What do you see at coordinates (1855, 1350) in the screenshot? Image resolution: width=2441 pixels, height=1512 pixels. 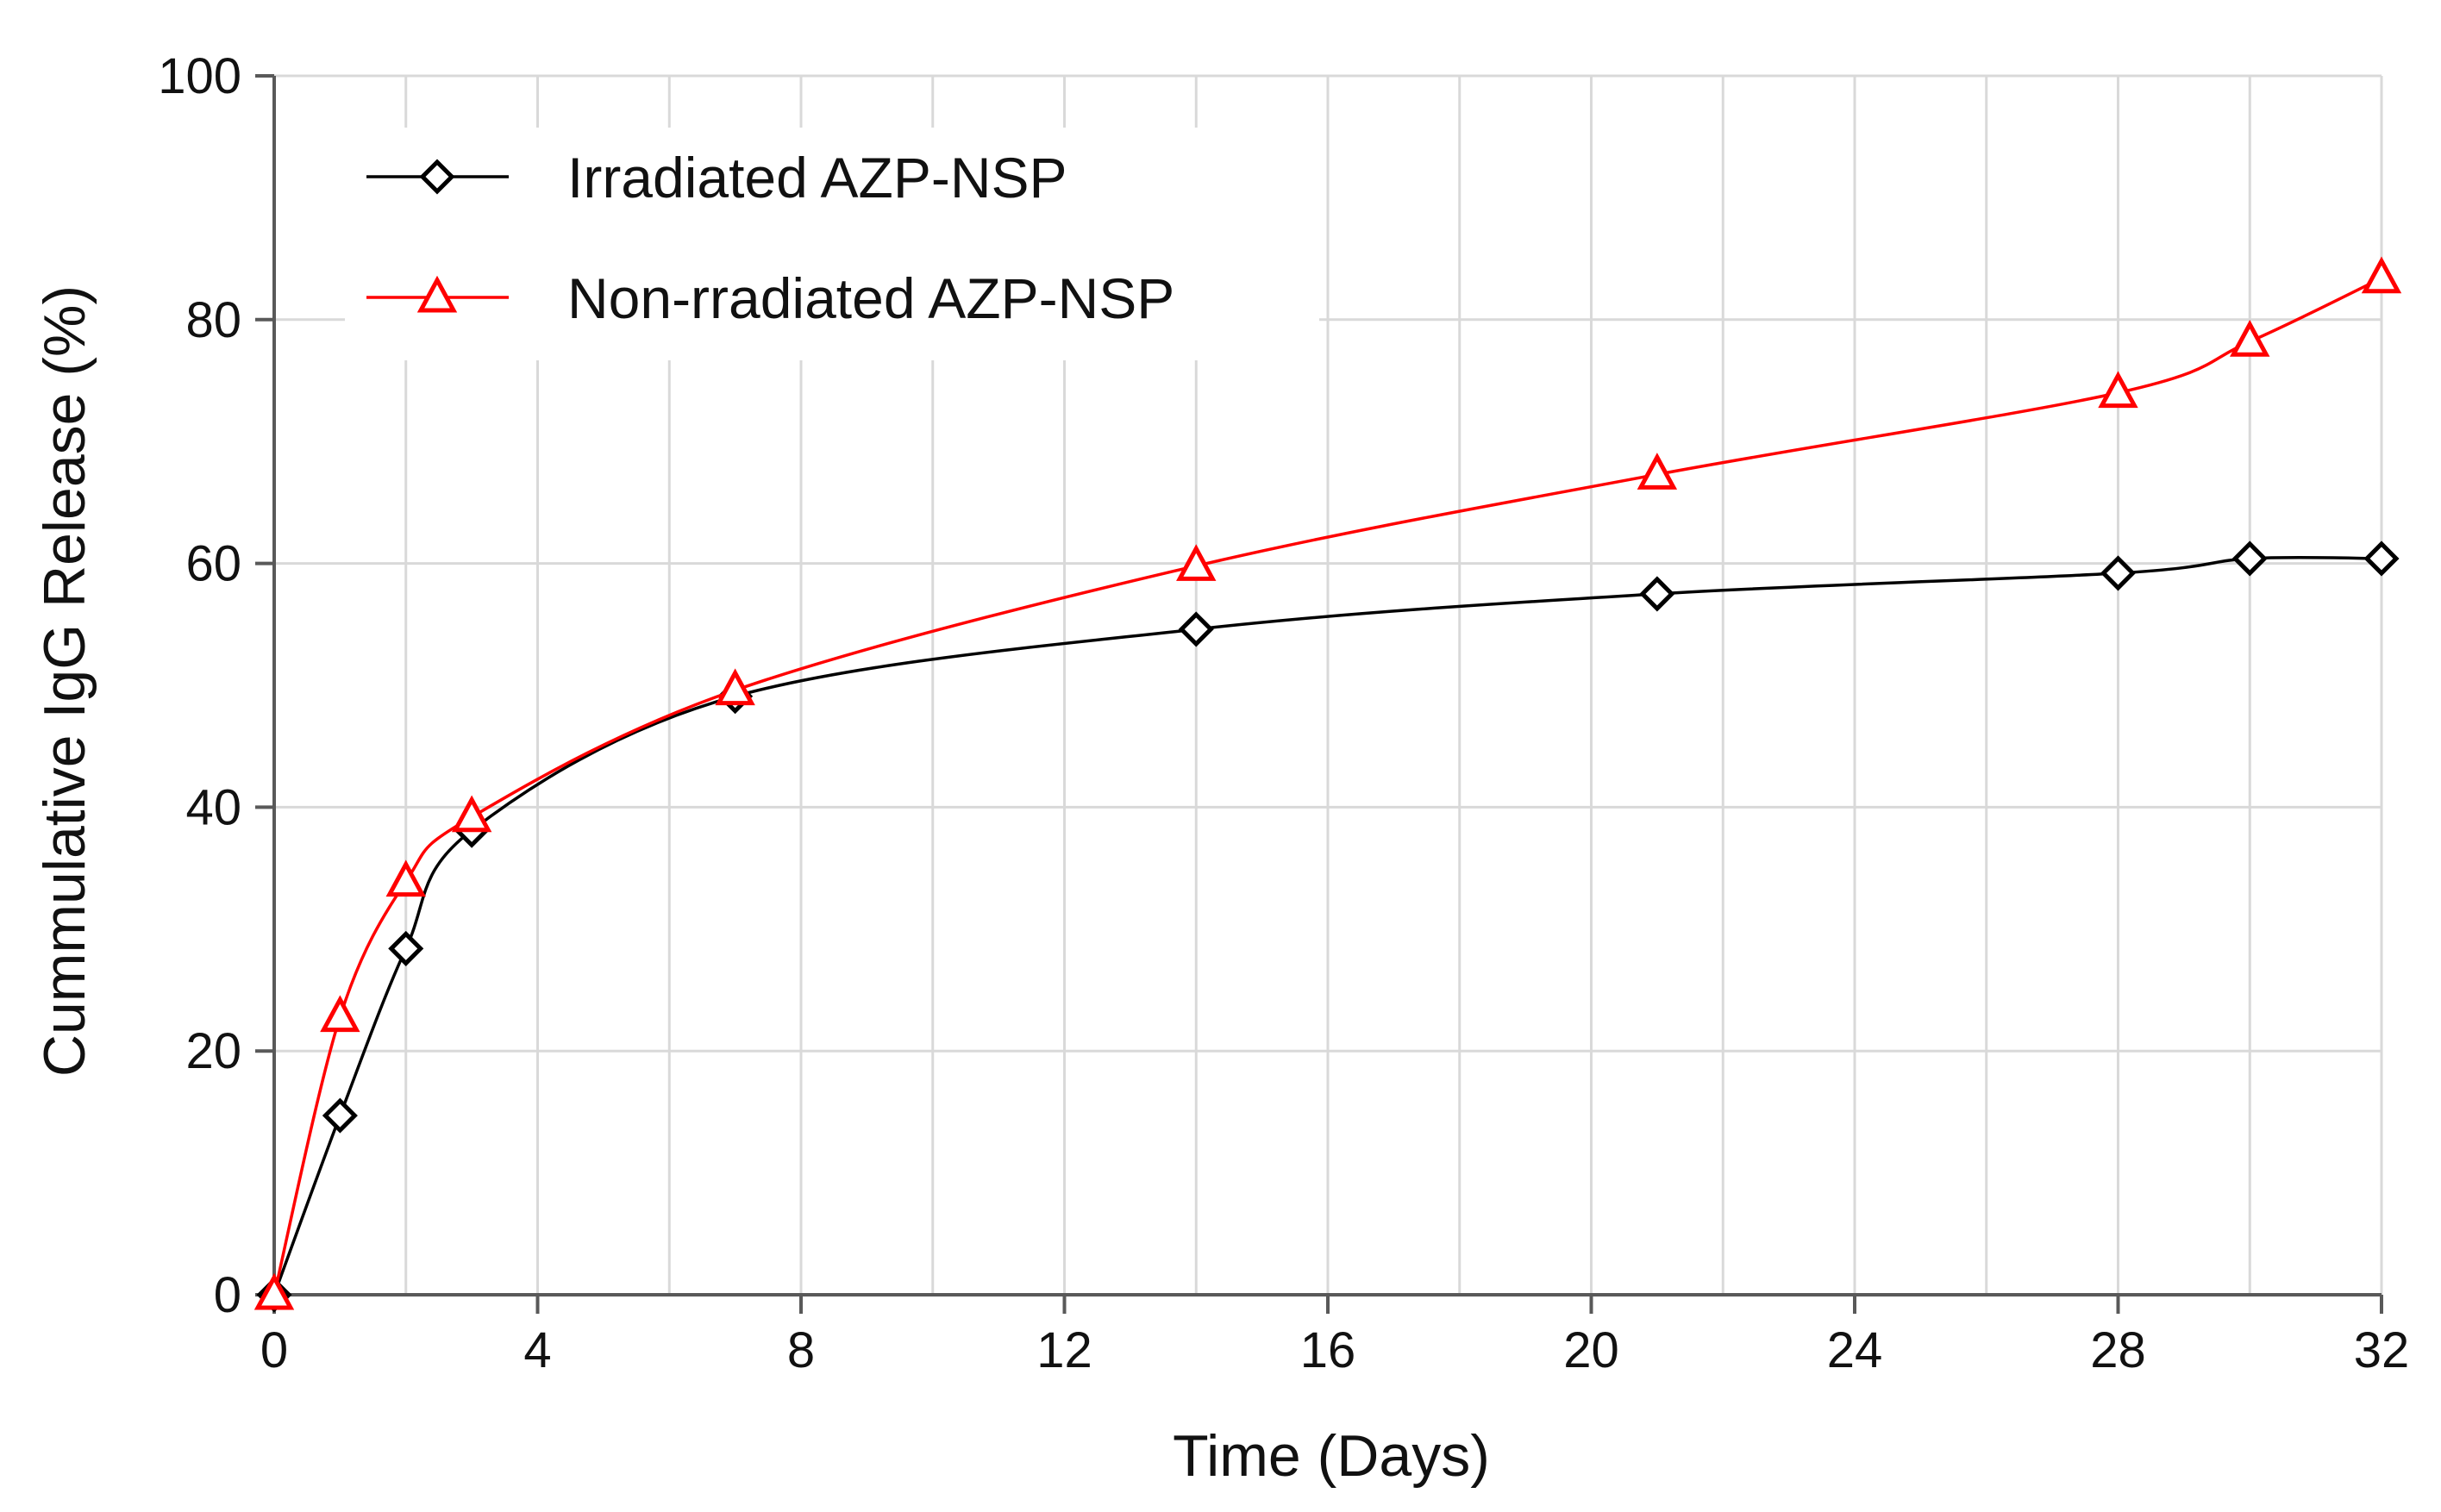 I see `x-tick-label: 24` at bounding box center [1855, 1350].